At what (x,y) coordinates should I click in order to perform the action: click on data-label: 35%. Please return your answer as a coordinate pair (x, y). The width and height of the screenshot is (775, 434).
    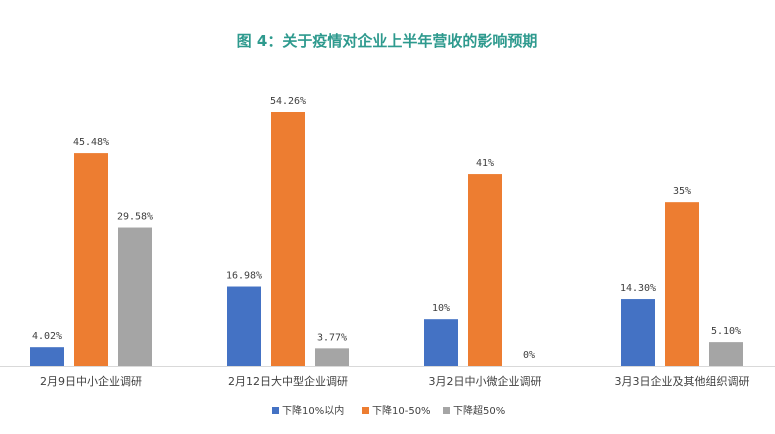
    Looking at the image, I should click on (682, 191).